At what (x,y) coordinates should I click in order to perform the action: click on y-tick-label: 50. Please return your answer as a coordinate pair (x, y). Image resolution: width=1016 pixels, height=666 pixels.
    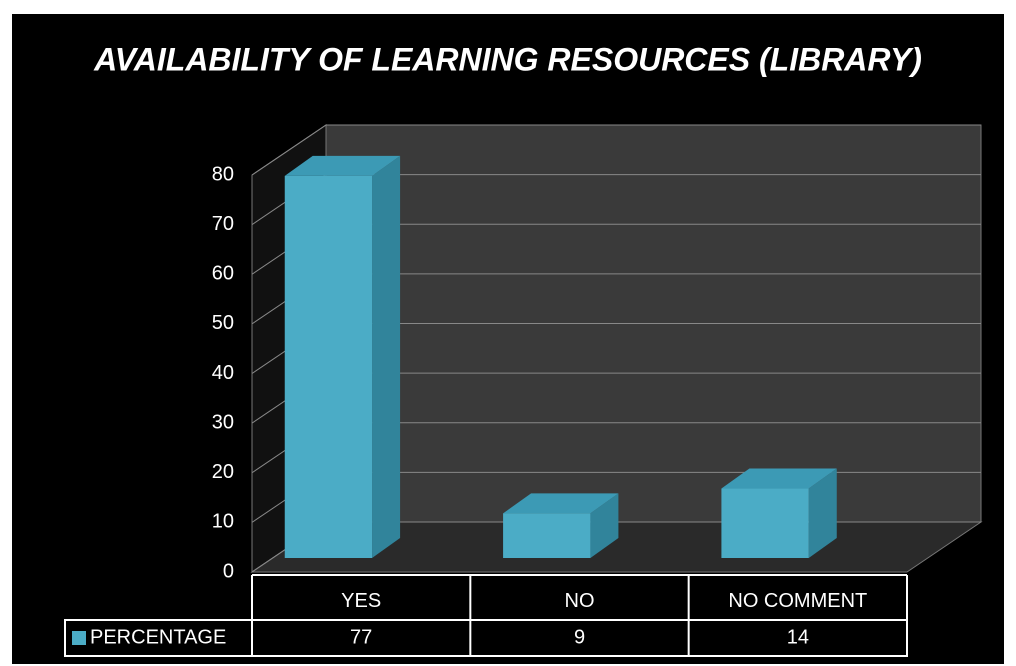
    Looking at the image, I should click on (223, 323).